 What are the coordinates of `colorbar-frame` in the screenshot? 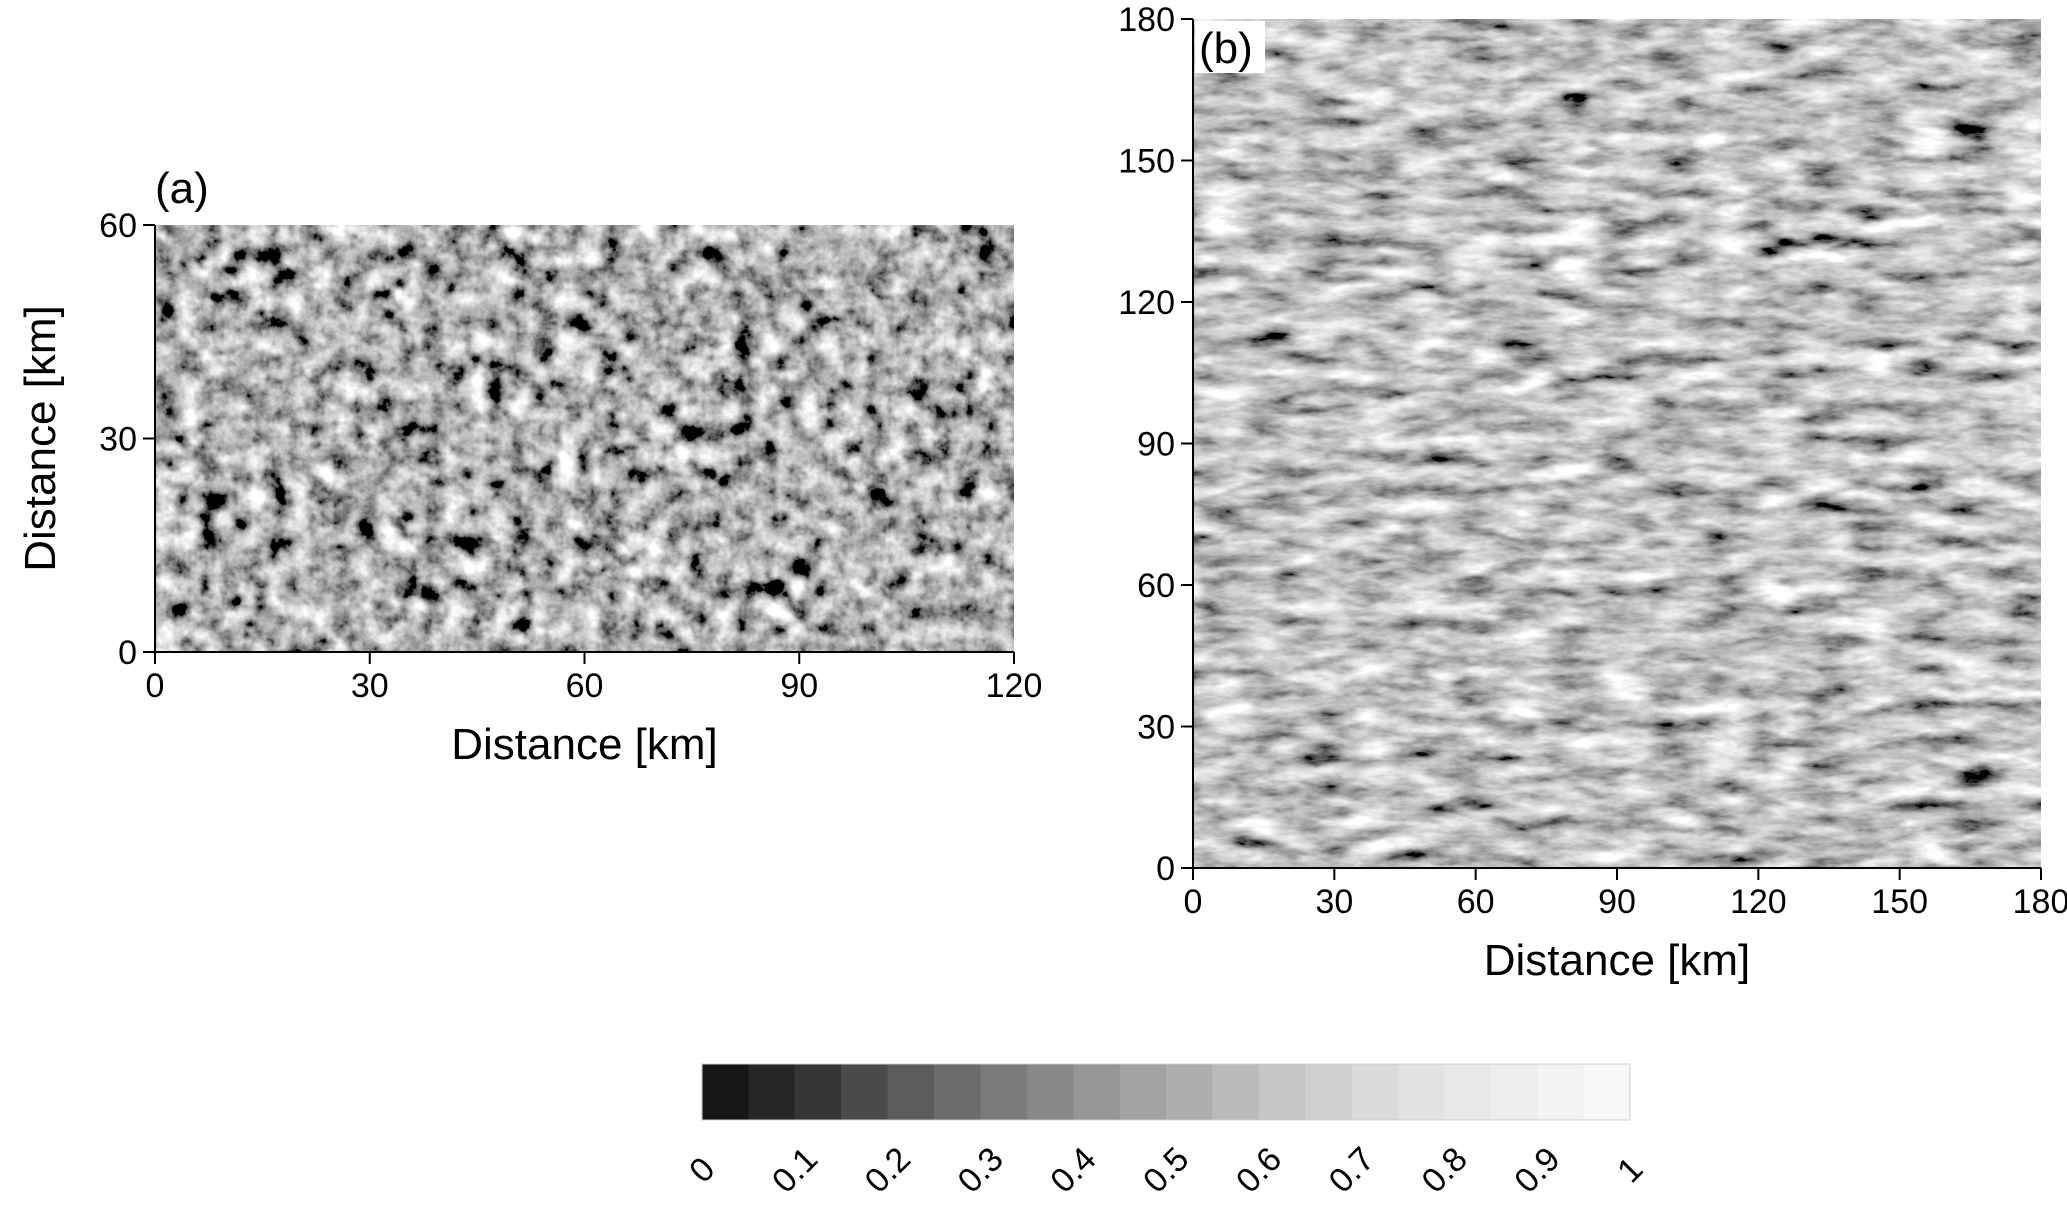 It's located at (1166, 1092).